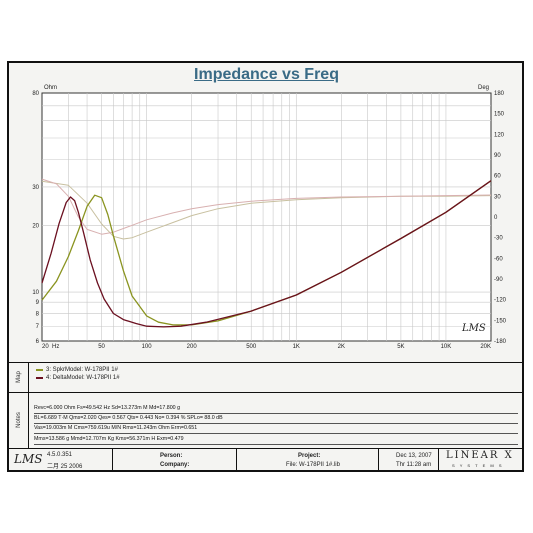 This screenshot has width=533, height=533. What do you see at coordinates (83, 378) in the screenshot?
I see `legend-label: 4: DeltaModel: W-178PII 1#` at bounding box center [83, 378].